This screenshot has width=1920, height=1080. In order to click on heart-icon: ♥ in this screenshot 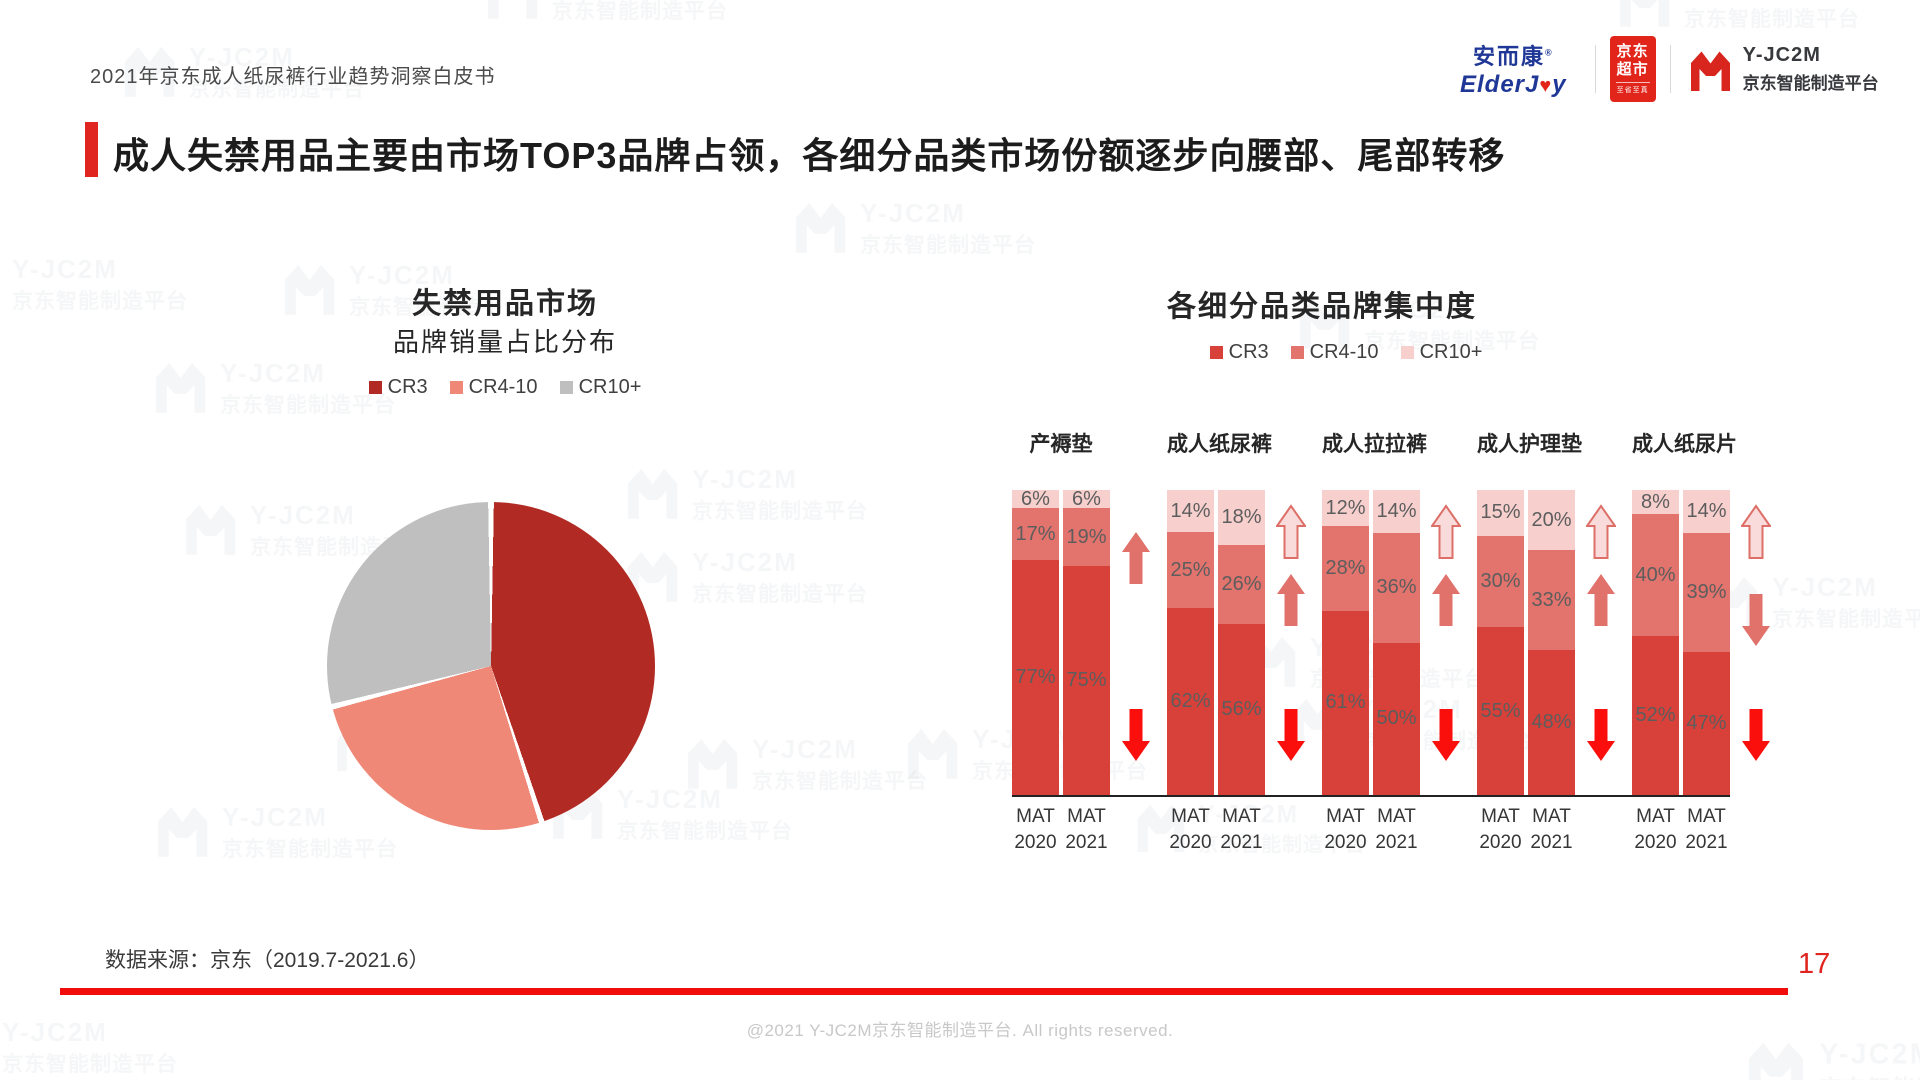, I will do `click(1546, 86)`.